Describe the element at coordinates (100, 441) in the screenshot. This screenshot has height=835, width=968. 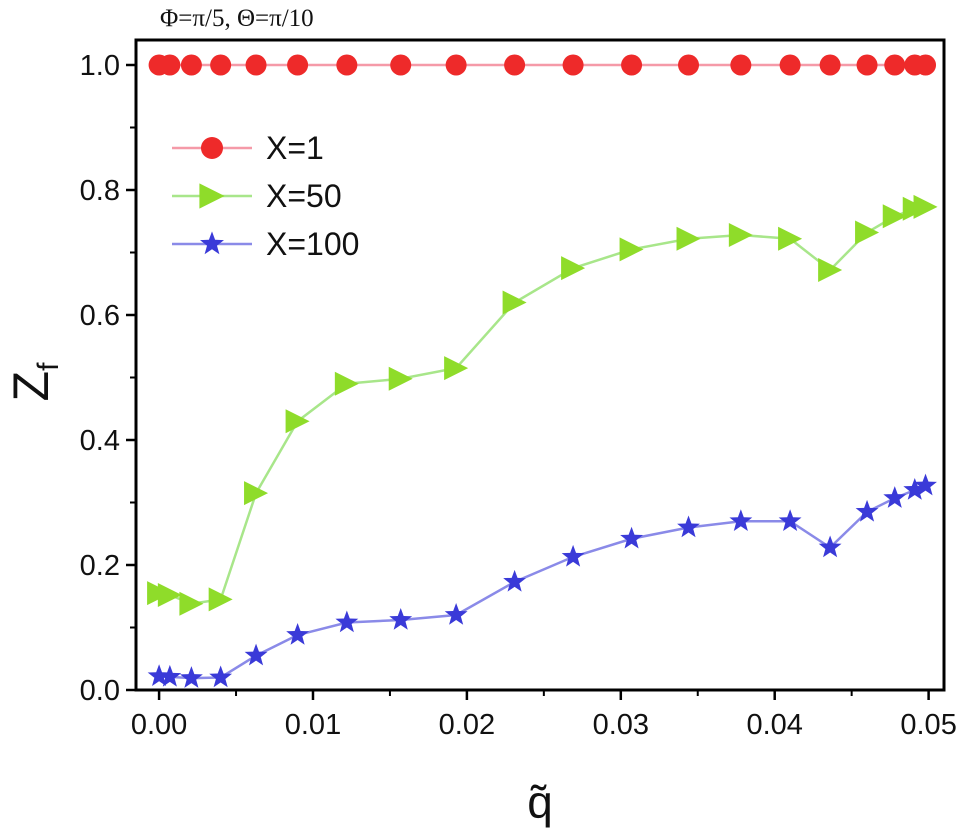
I see `y-tick-label: 0.4` at that location.